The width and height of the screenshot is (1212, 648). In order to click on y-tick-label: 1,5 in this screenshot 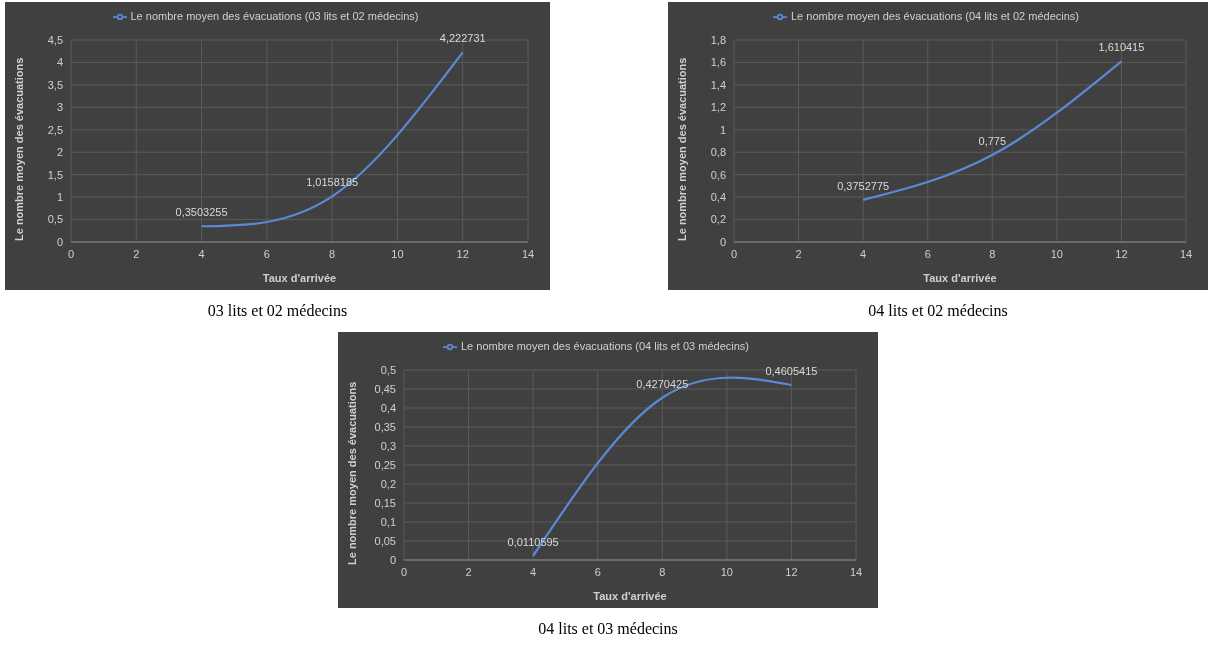, I will do `click(55, 174)`.